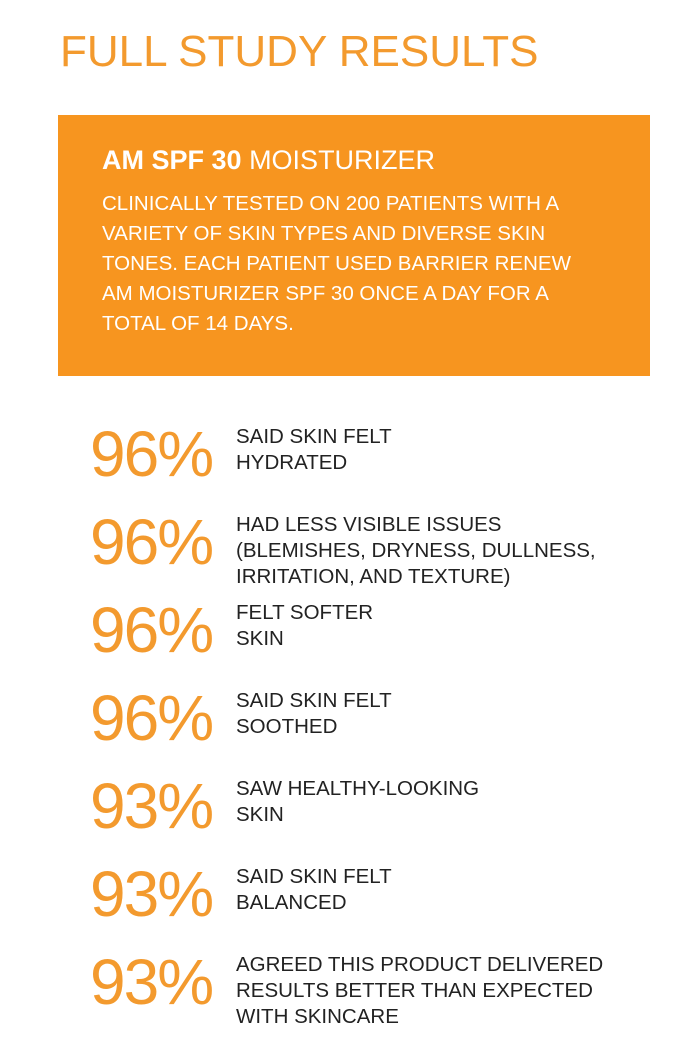 The image size is (700, 1056). Describe the element at coordinates (305, 625) in the screenshot. I see `result-description: FELT SOFTER SKIN` at that location.